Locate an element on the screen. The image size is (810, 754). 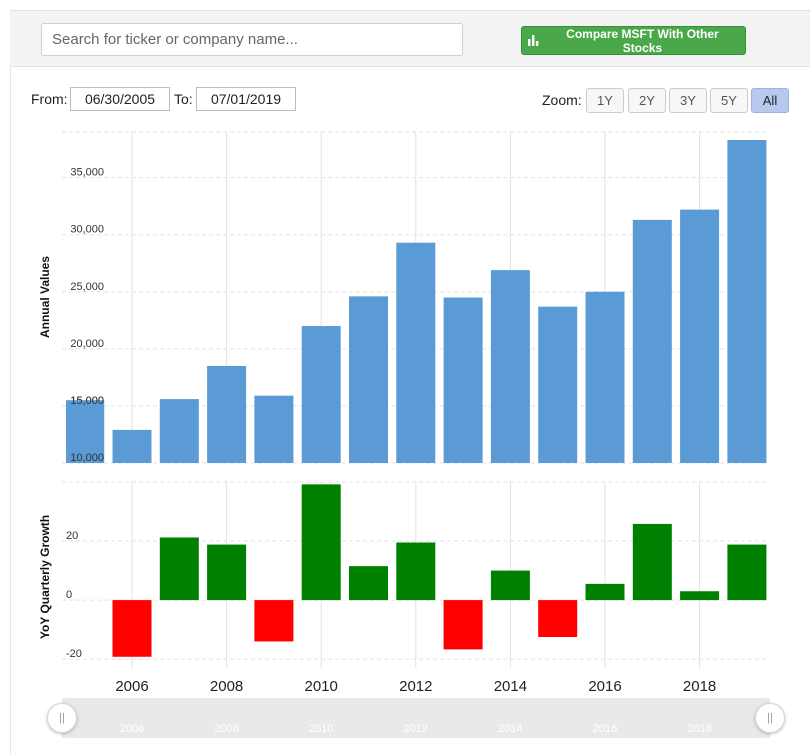
y-tick-label: 10,000 is located at coordinates (87, 458).